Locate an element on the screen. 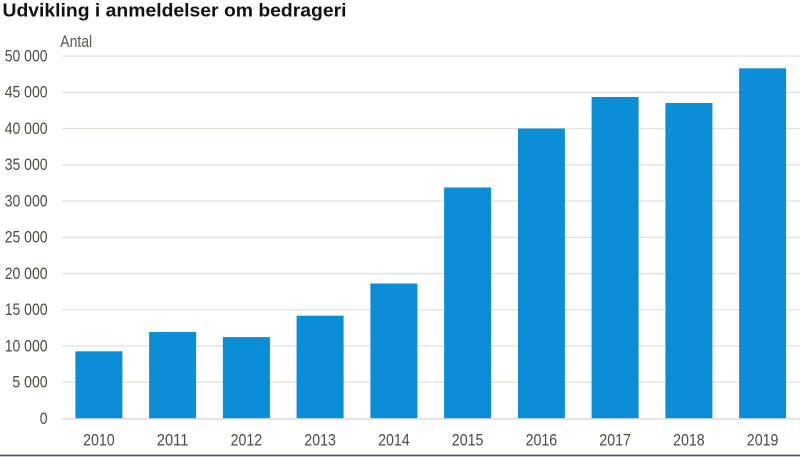 The height and width of the screenshot is (458, 800). svg-text: 0 is located at coordinates (44, 418).